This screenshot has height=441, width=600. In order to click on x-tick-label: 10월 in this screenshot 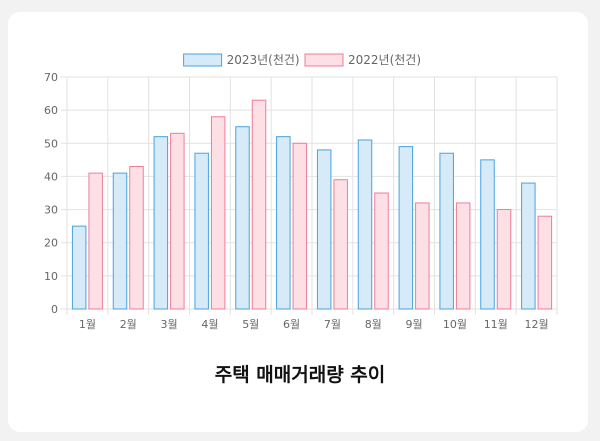, I will do `click(455, 324)`.